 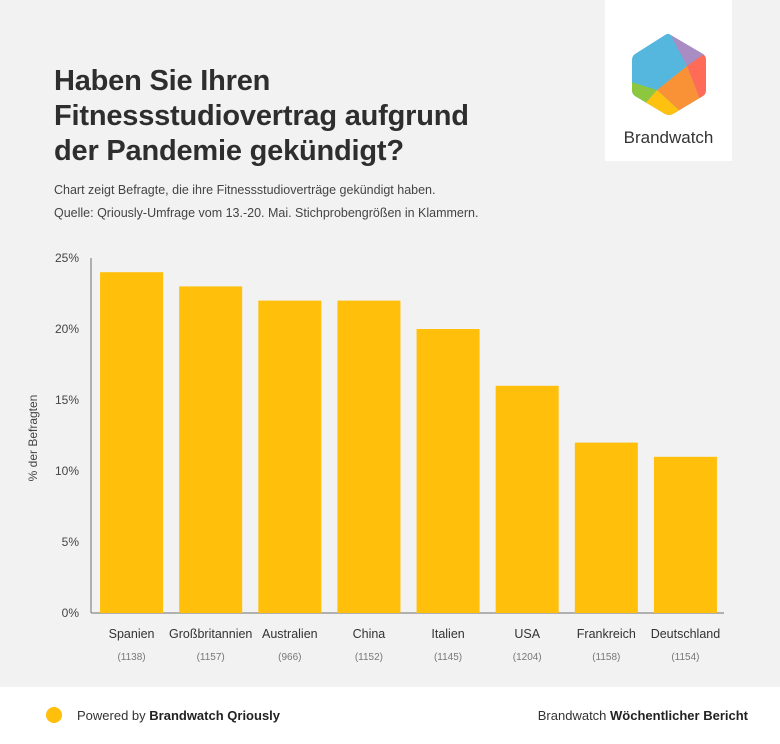 I want to click on bar-italien, so click(x=448, y=471).